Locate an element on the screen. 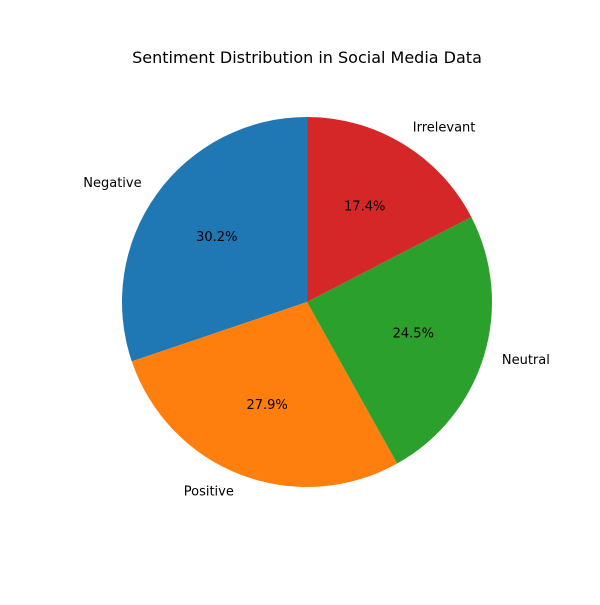 This screenshot has width=600, height=605. slice-percent-negative: 30.2% is located at coordinates (216, 237).